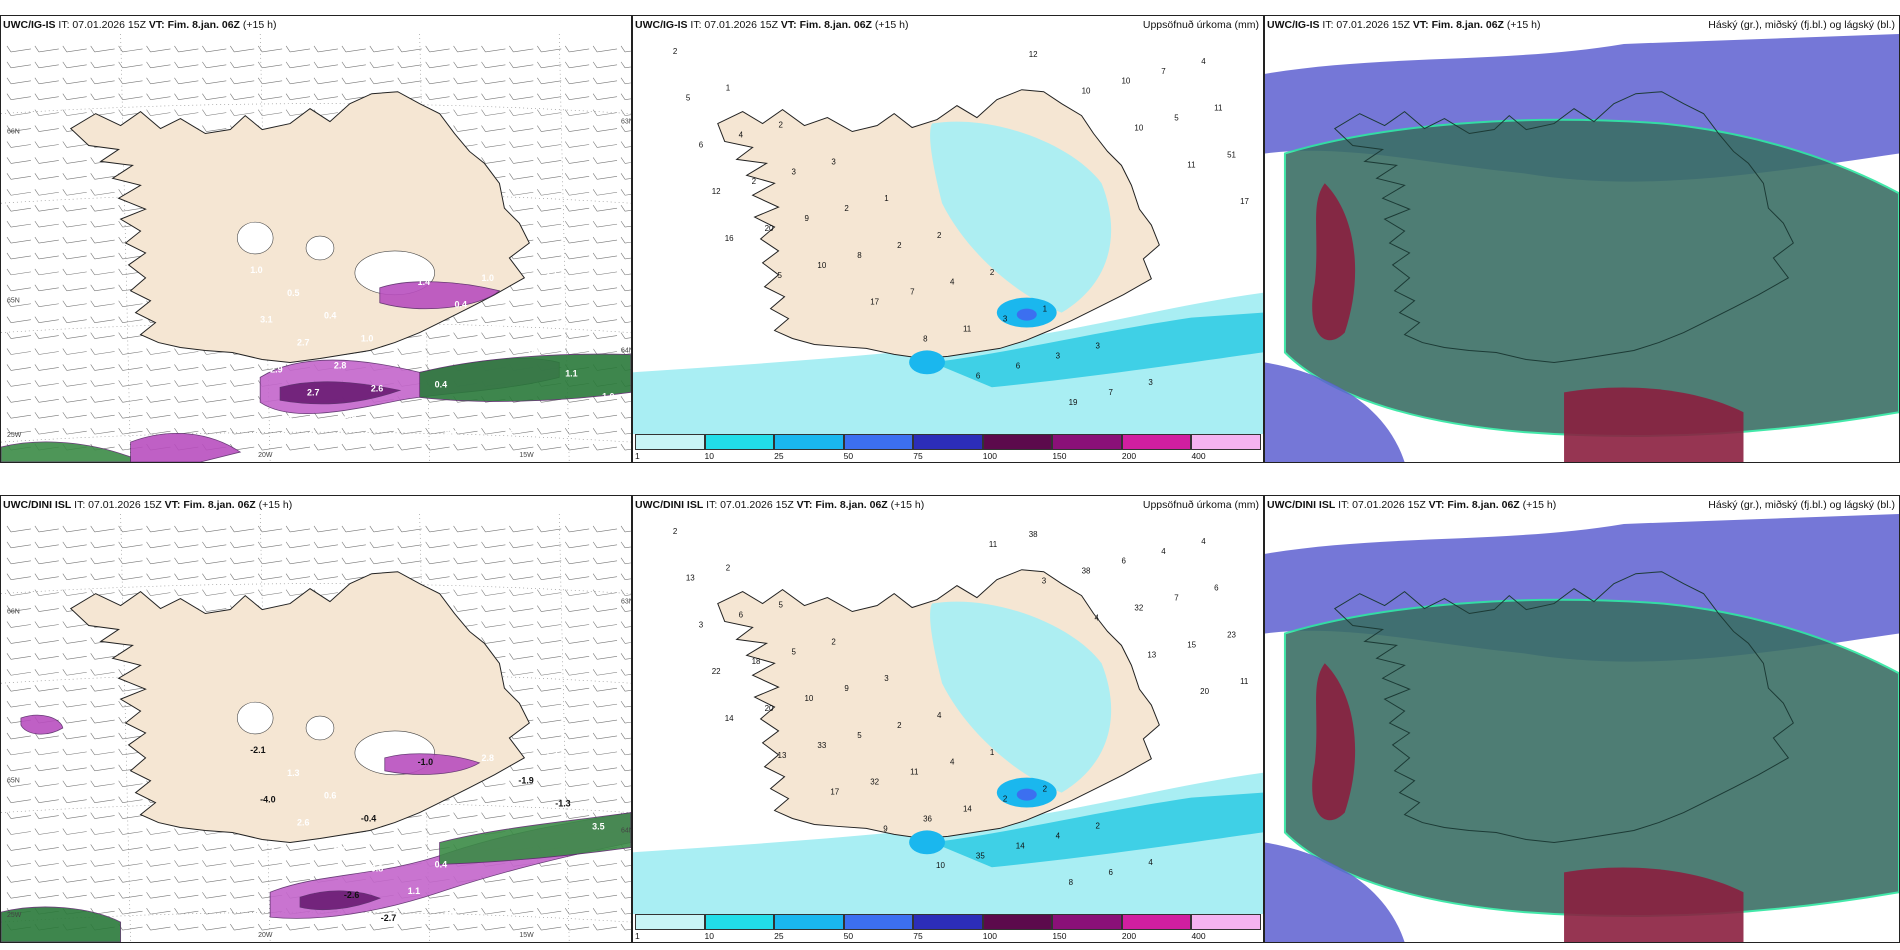  I want to click on temperature-value: 0.7, so click(524, 301).